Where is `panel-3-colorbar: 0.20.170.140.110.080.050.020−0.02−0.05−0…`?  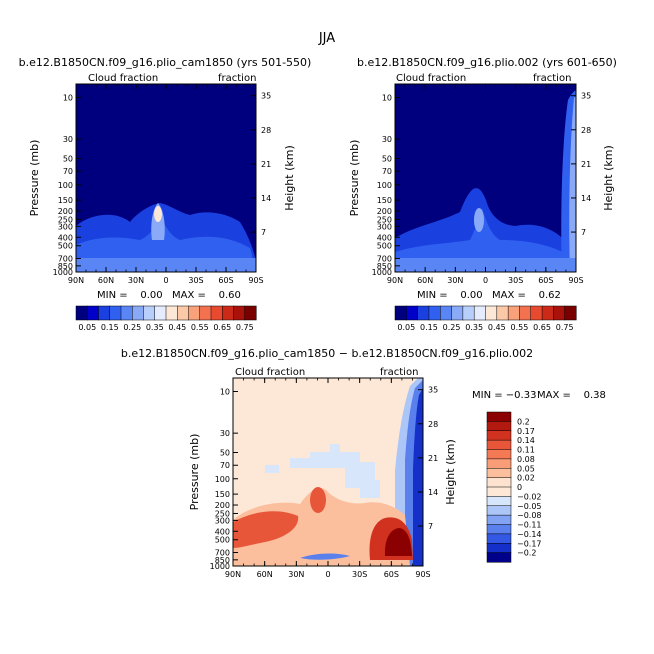
panel-3-colorbar: 0.20.170.140.110.080.050.020−0.02−0.05−0… is located at coordinates (514, 487).